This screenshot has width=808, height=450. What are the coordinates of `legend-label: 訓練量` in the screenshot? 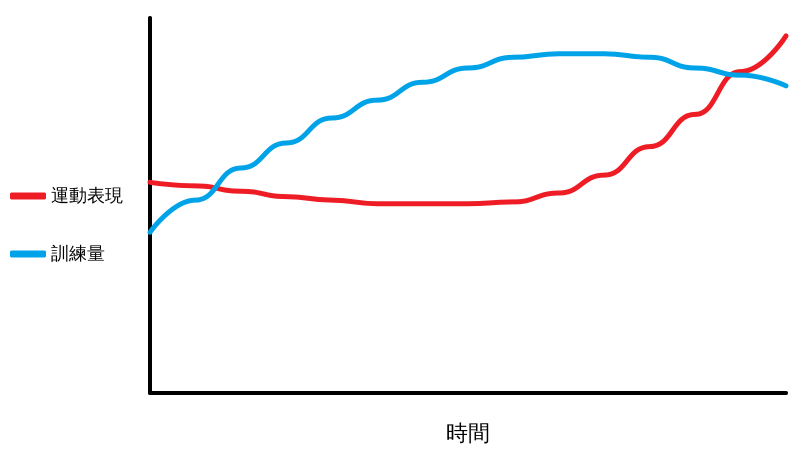 It's located at (78, 254).